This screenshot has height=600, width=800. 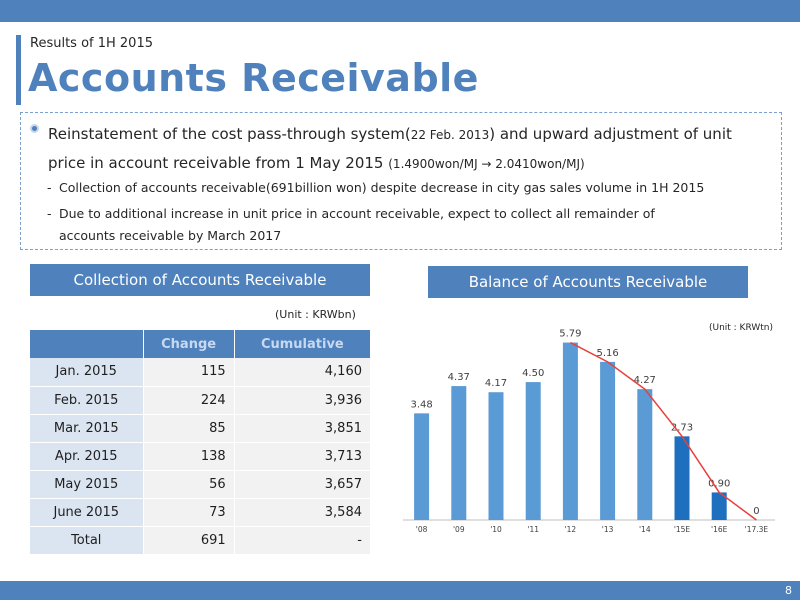 What do you see at coordinates (87, 456) in the screenshot?
I see `row-label: Apr. 2015` at bounding box center [87, 456].